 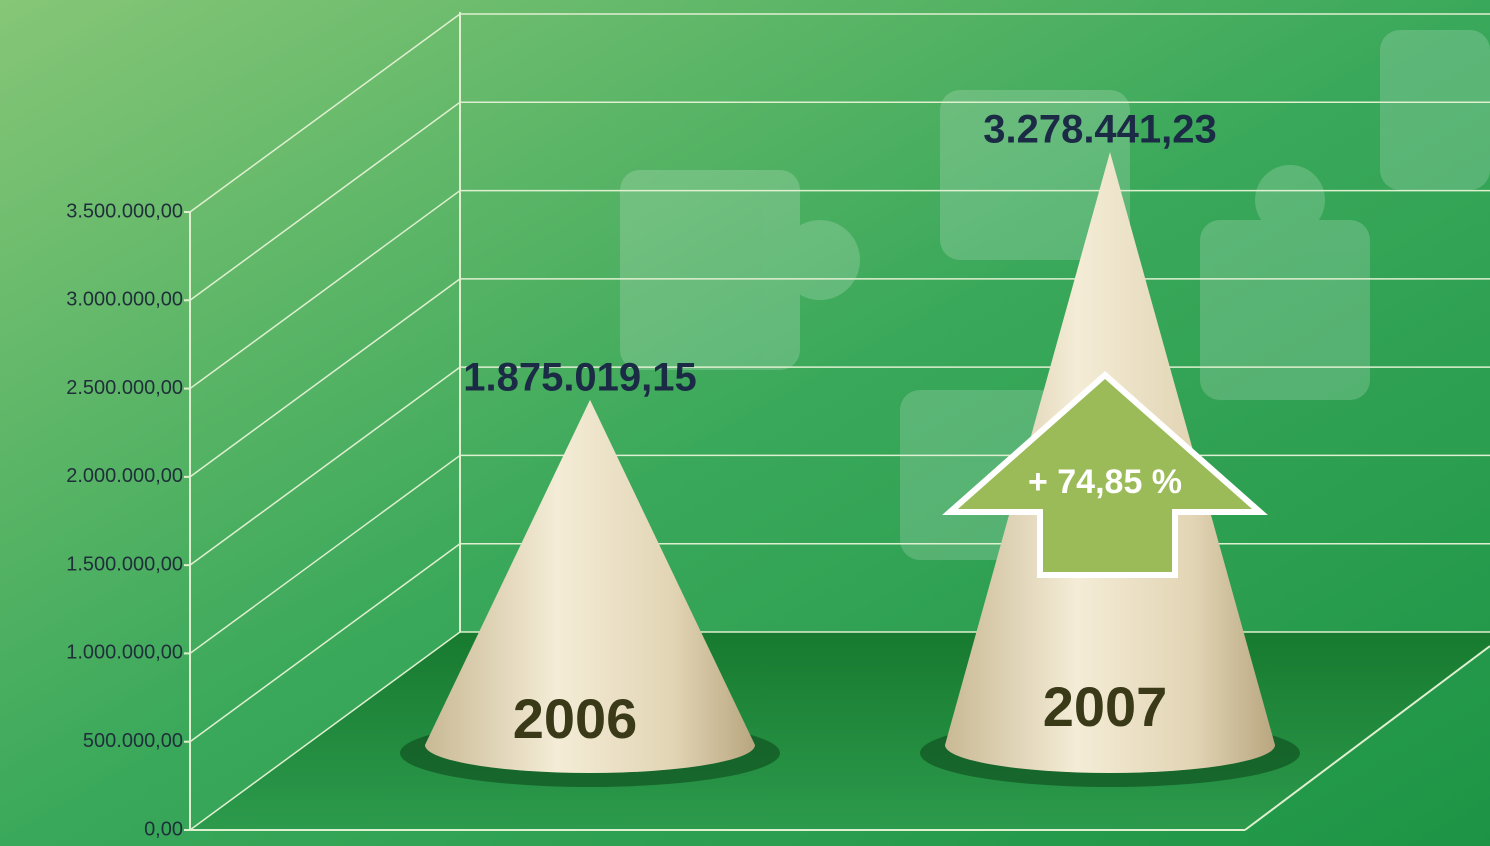 I want to click on y-tick-label: 500.000,00, so click(x=133, y=741).